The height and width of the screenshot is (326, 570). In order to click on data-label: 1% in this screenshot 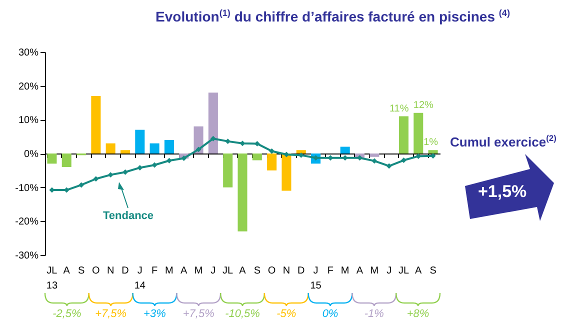, I will do `click(431, 142)`.